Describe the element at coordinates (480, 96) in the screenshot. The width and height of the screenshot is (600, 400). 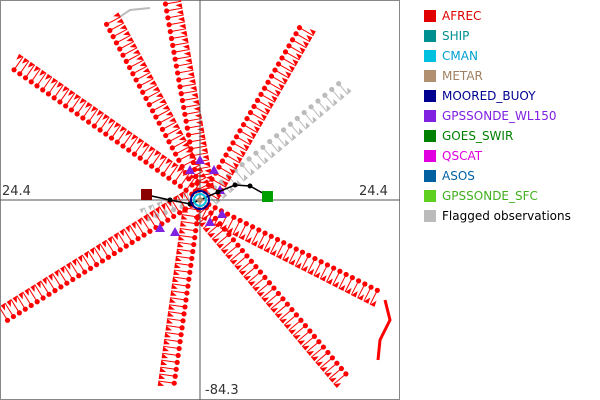
I see `legend-item-moored-buoy: MOORED_BUOY` at that location.